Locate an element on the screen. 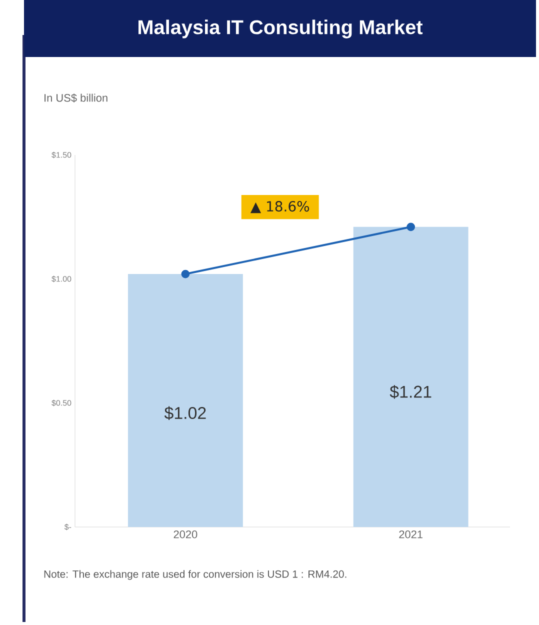 The width and height of the screenshot is (539, 625). y-axis-title: In US$ billion is located at coordinates (76, 98).